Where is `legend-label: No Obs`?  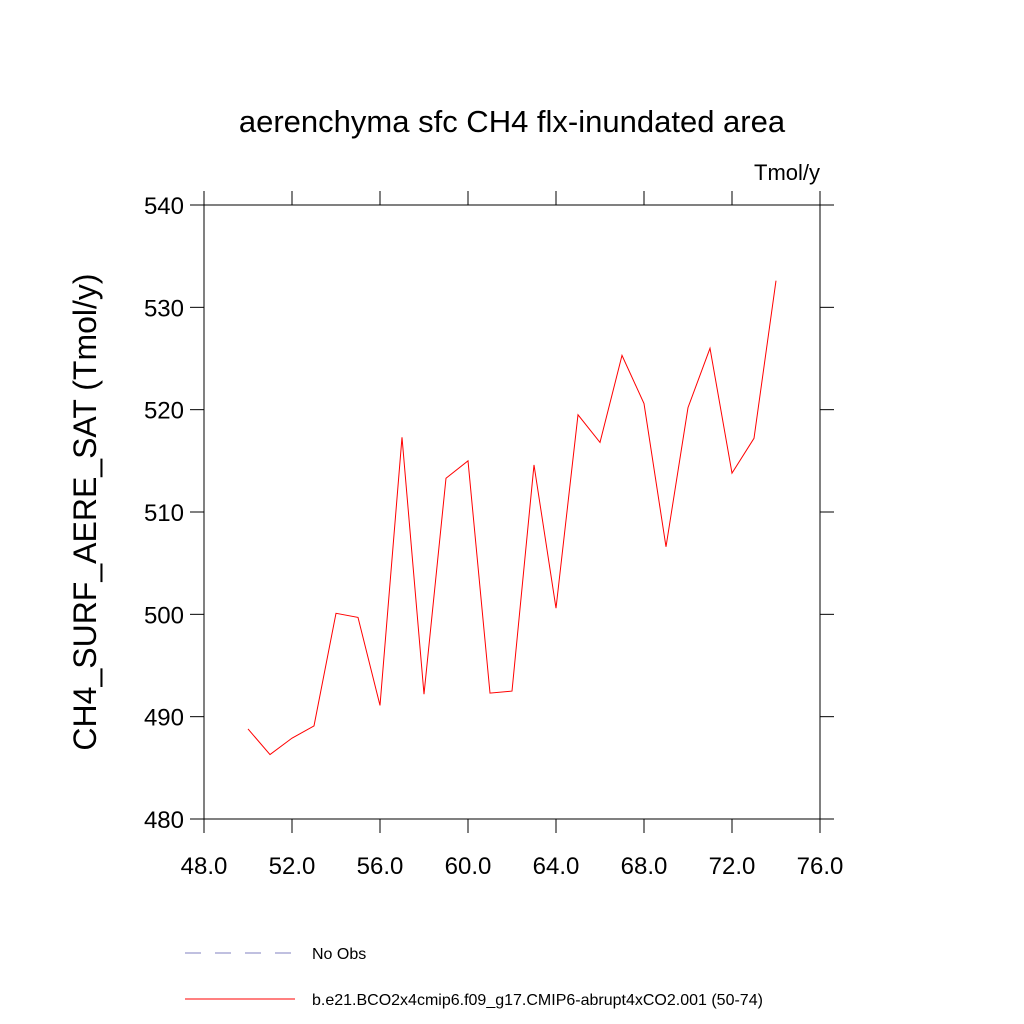
legend-label: No Obs is located at coordinates (339, 954).